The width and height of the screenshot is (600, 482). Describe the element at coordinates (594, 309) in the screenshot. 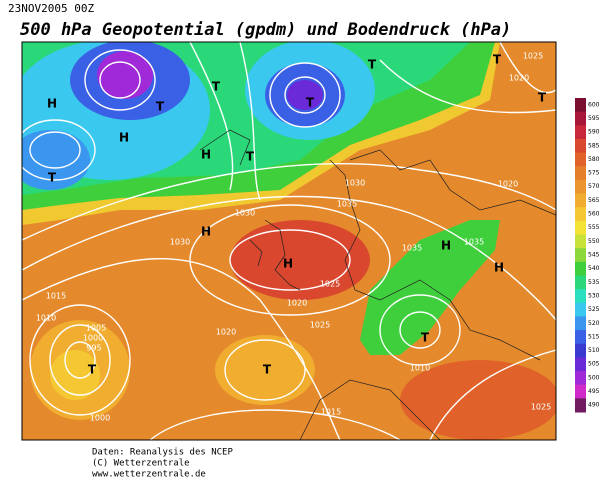

I see `colorbar-label: 525` at that location.